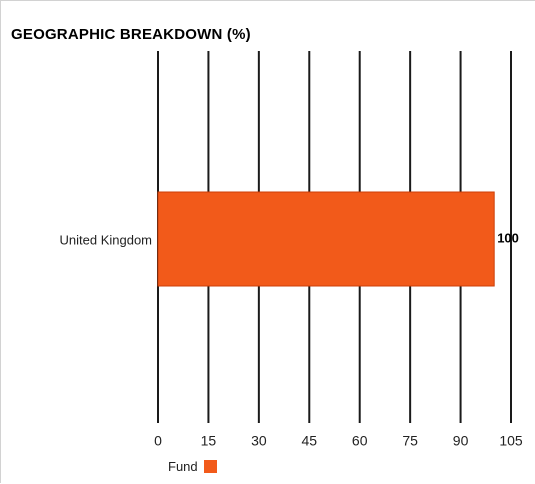 This screenshot has width=535, height=484. What do you see at coordinates (131, 34) in the screenshot?
I see `chart-title: GEOGRAPHIC BREAKDOWN (%)` at bounding box center [131, 34].